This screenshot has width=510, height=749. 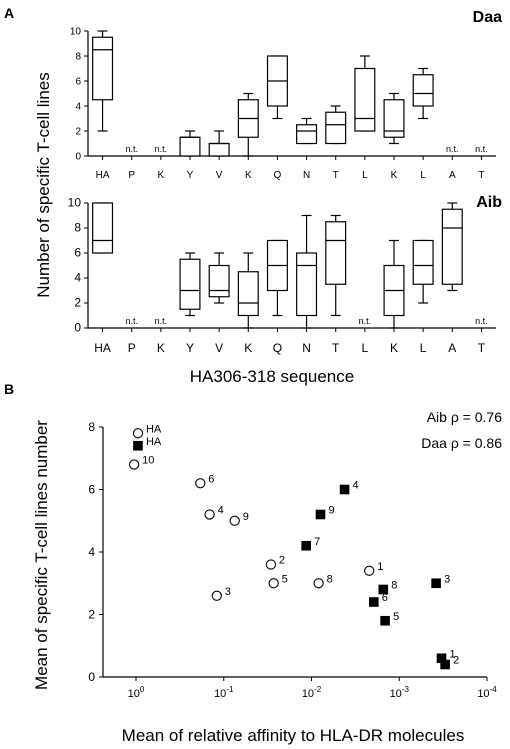 I want to click on x-tick-label: V, so click(x=219, y=175).